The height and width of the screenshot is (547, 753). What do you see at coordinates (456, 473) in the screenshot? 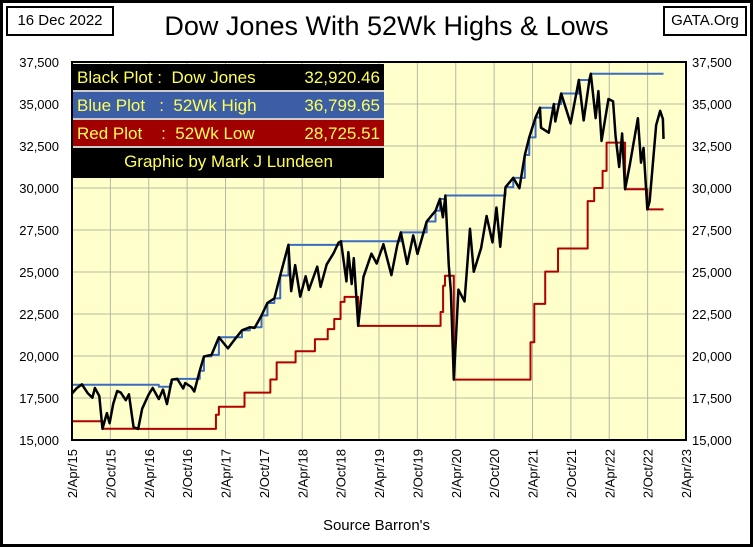
I see `x-tick-label: 2/Apr/20` at bounding box center [456, 473].